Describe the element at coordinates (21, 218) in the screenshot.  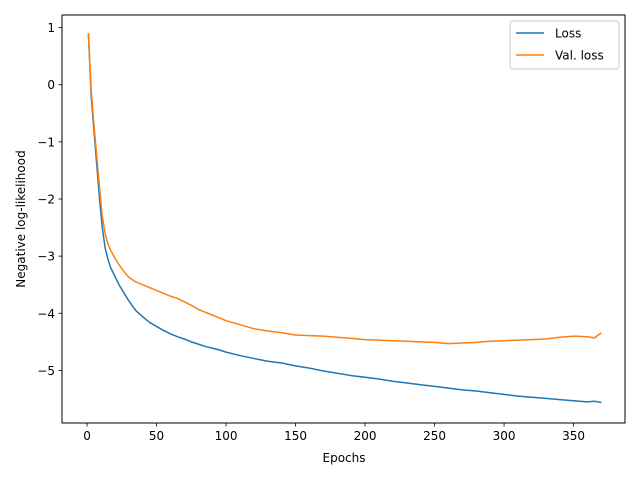
I see `y-axis-label: Negative log-likelihood` at that location.